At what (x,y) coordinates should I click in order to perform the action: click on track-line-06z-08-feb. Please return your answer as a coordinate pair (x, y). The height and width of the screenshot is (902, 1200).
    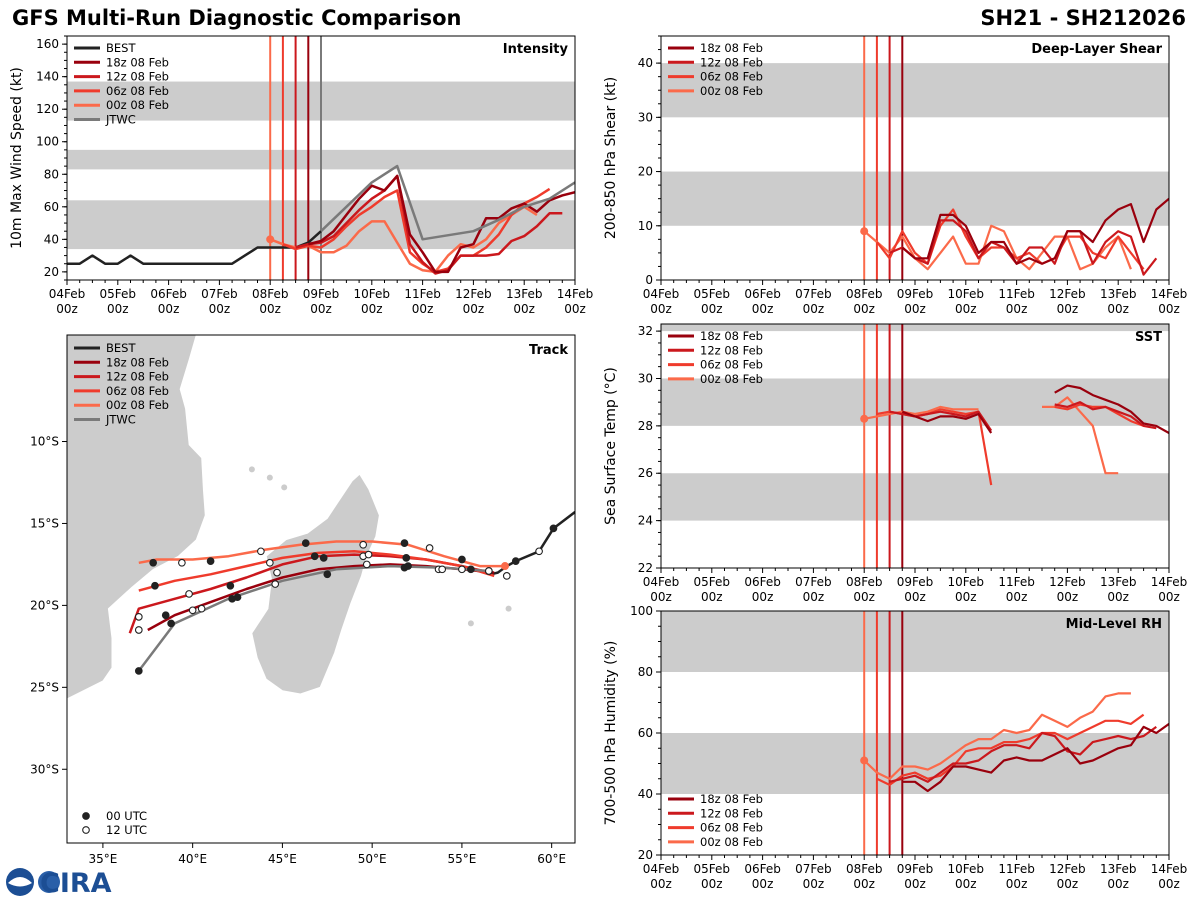
    Looking at the image, I should click on (316, 571).